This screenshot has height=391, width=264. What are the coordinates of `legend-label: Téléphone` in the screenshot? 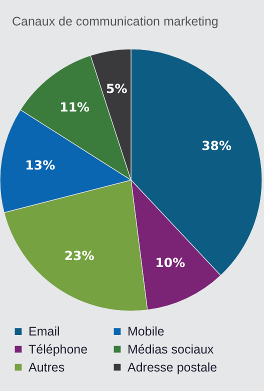 It's located at (58, 349).